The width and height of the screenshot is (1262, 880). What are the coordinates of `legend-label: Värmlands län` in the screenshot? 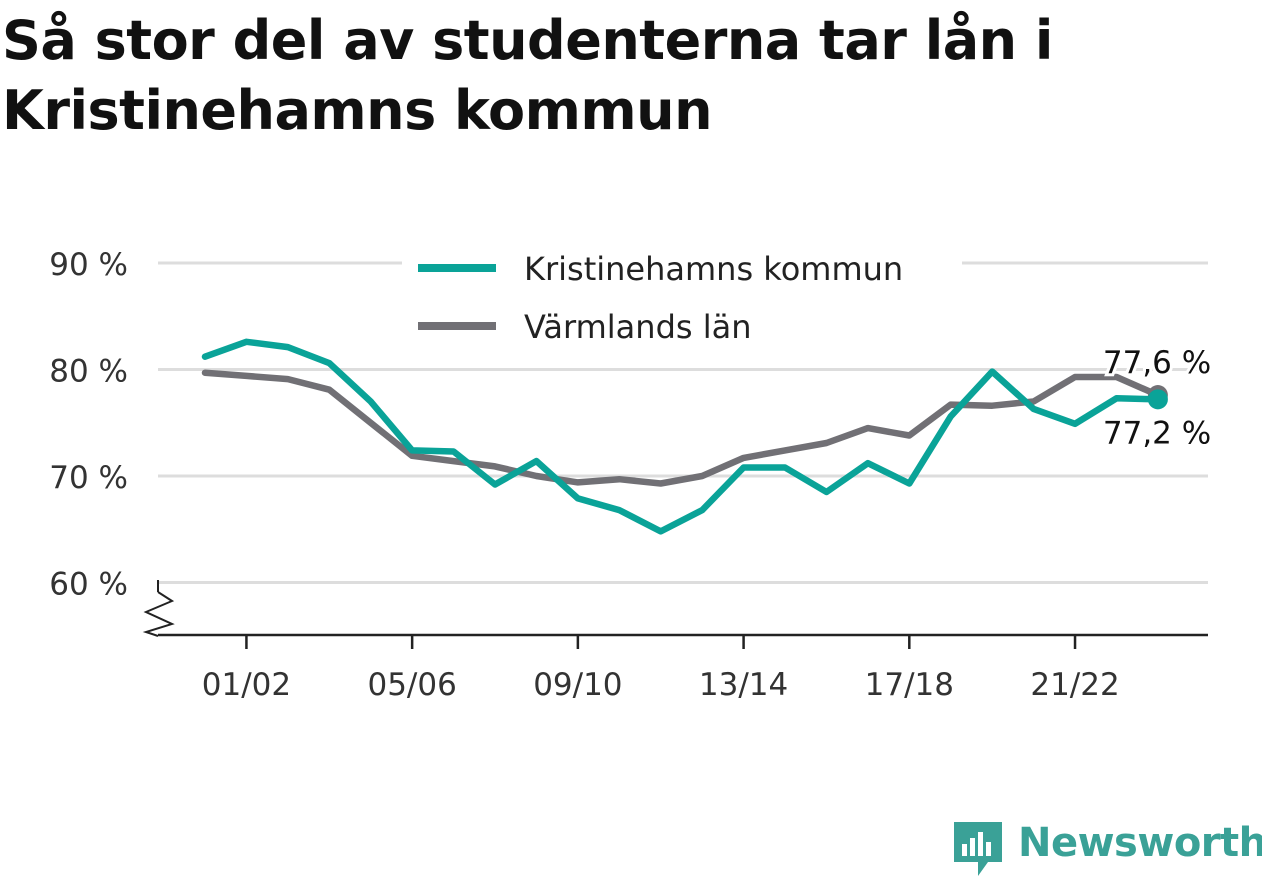 It's located at (638, 327).